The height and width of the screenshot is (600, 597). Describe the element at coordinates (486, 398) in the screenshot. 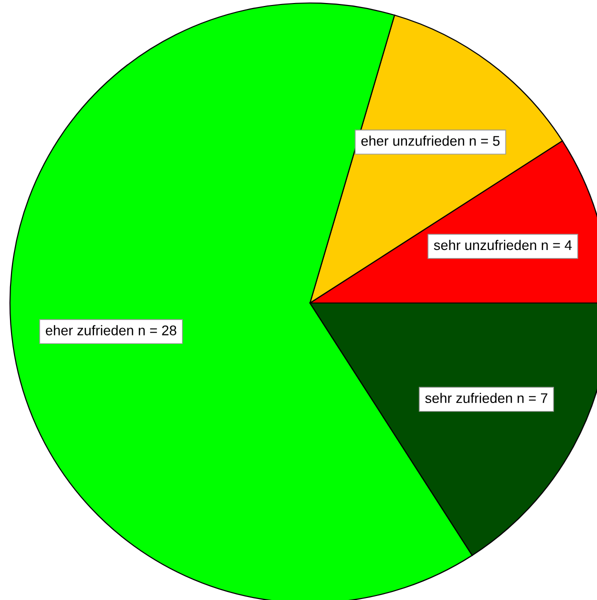

I see `slice-label: sehr zufrieden n = 7` at that location.